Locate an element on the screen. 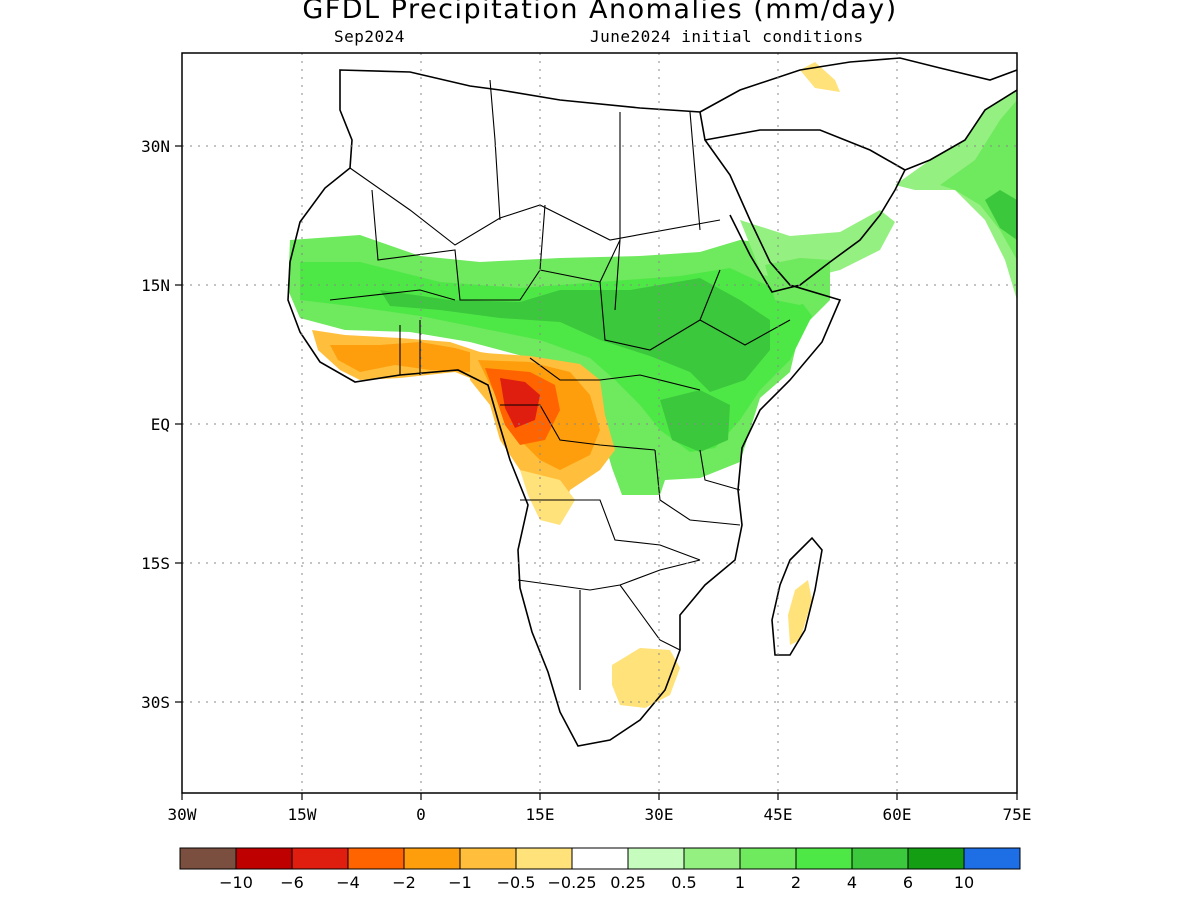  initial-conditions: June2024 initial conditions is located at coordinates (727, 36).